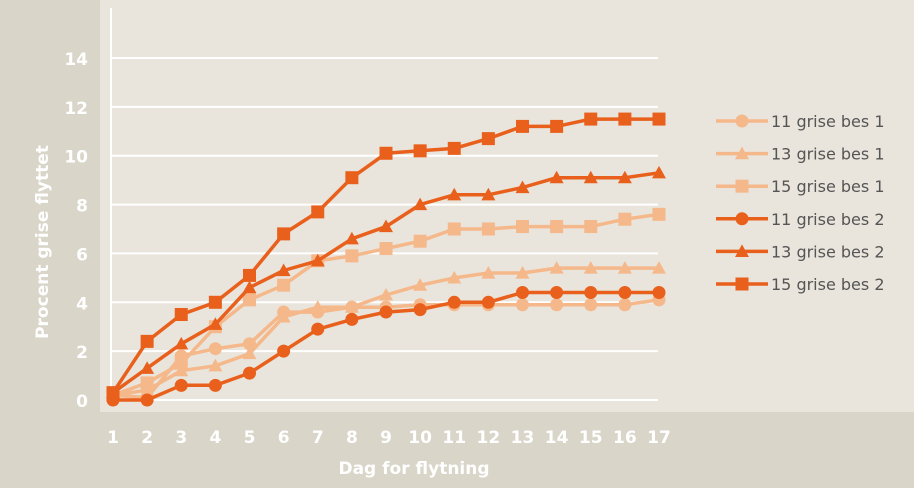 This screenshot has width=914, height=492. Describe the element at coordinates (82, 255) in the screenshot. I see `y-tick-label: 6` at that location.